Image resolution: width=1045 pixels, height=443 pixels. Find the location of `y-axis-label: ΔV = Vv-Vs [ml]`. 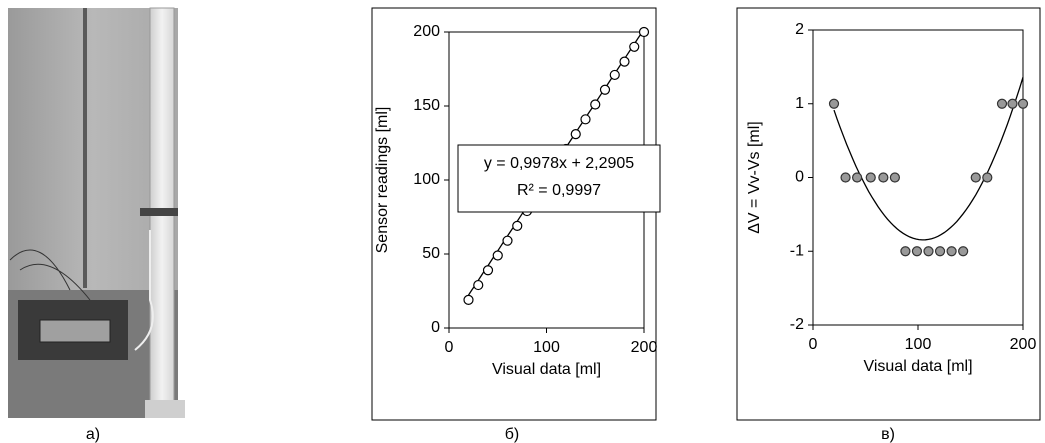

y-axis-label: ΔV = Vv-Vs [ml] is located at coordinates (754, 177).